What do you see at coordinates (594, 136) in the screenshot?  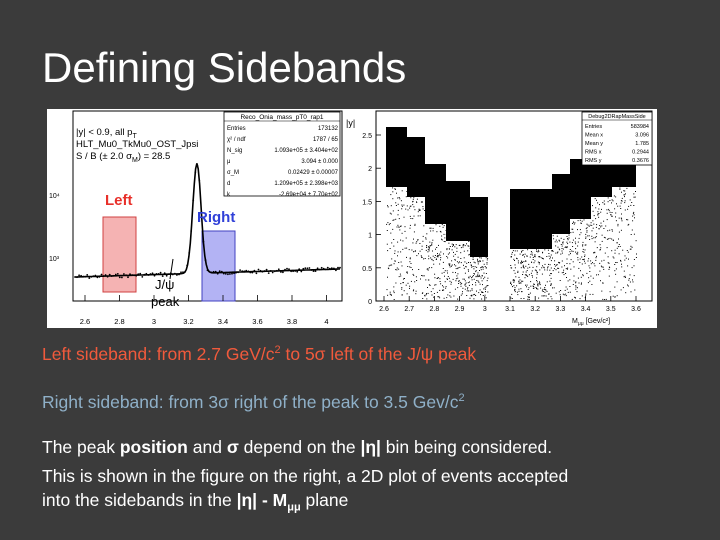 I see `stats-label: Mean x` at bounding box center [594, 136].